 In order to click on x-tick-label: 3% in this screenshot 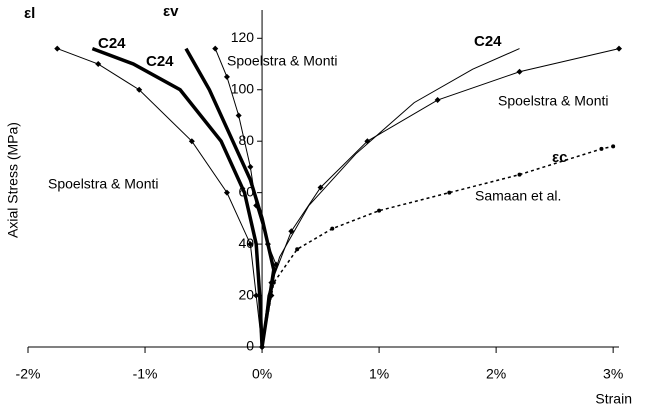, I will do `click(613, 374)`.